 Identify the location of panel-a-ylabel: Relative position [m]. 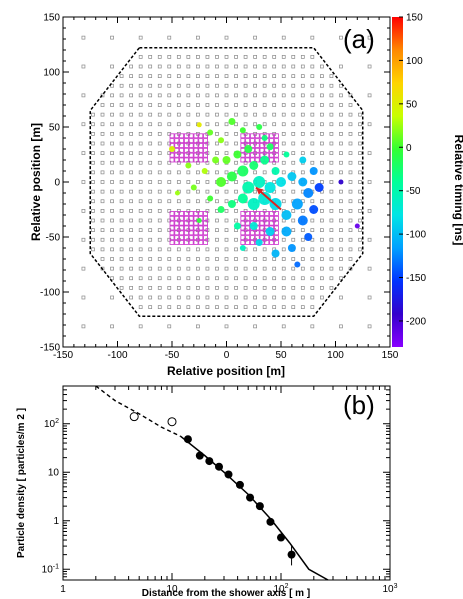
(36, 182).